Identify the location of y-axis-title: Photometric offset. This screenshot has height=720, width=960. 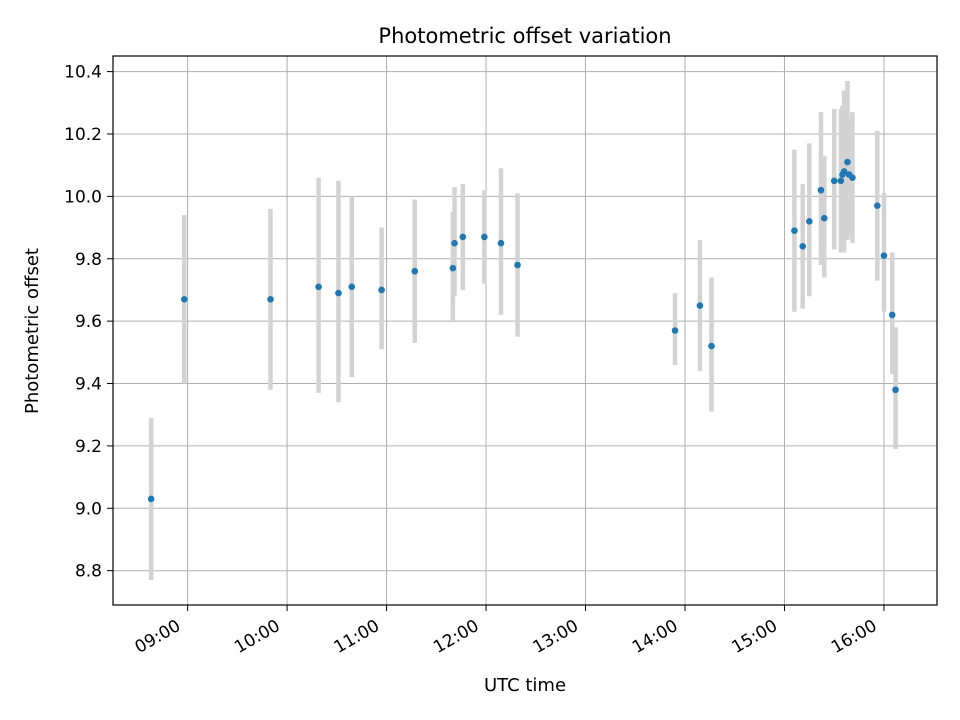
(32, 331).